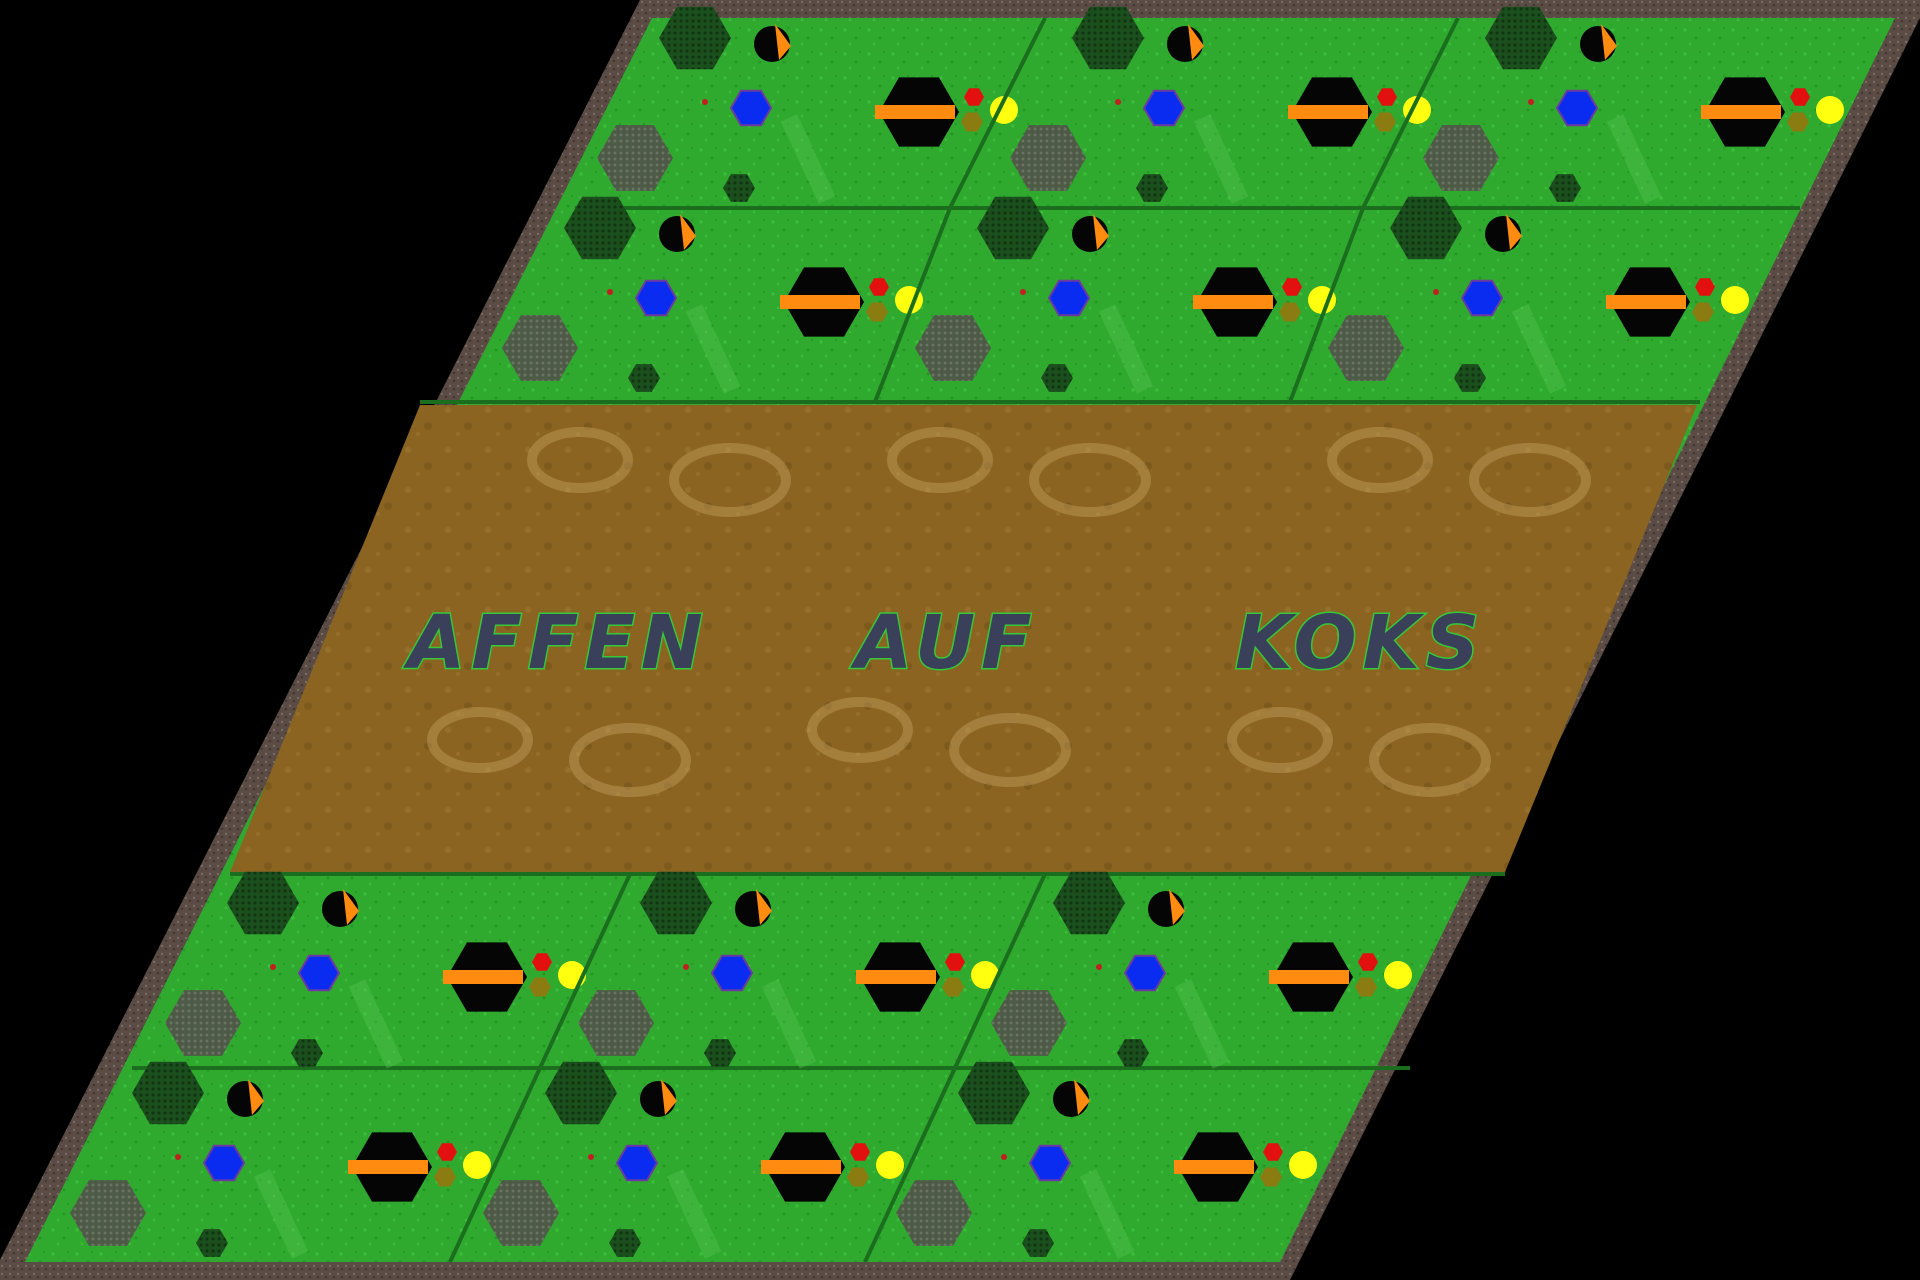  What do you see at coordinates (944, 643) in the screenshot?
I see `title-word-auf: AUF` at bounding box center [944, 643].